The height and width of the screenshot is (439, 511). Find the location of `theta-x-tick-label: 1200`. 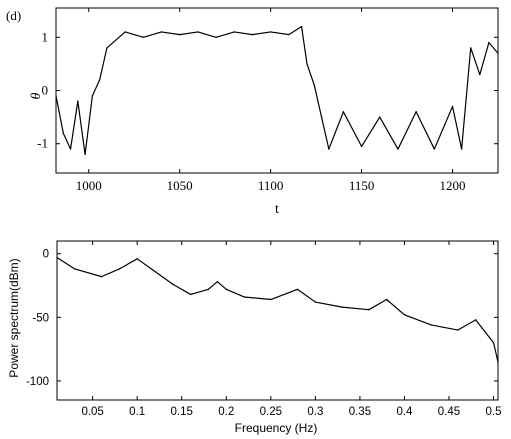

theta-x-tick-label: 1200 is located at coordinates (453, 185).